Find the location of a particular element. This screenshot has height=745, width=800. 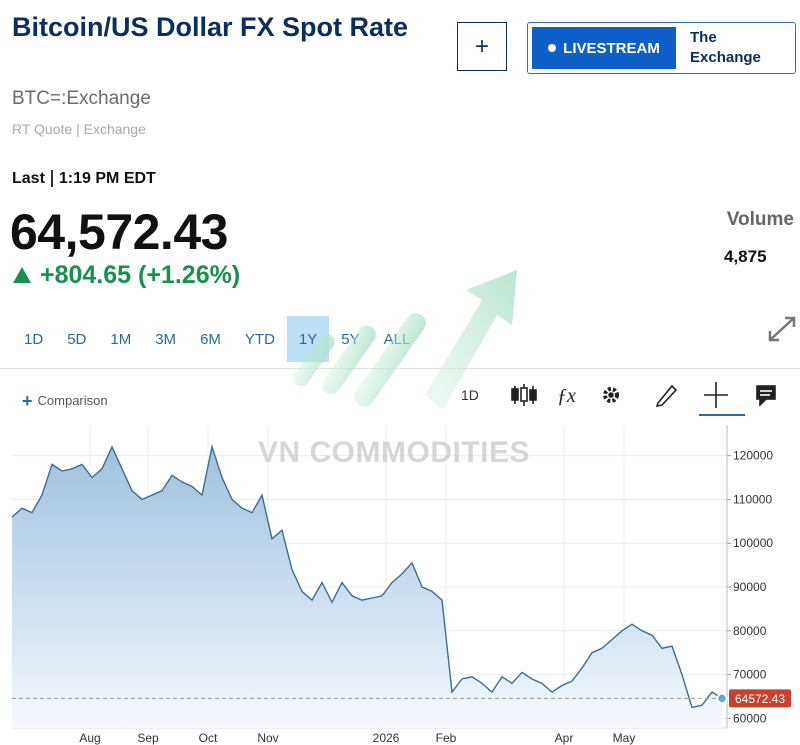

last-value-label: 64572.43 is located at coordinates (760, 699).